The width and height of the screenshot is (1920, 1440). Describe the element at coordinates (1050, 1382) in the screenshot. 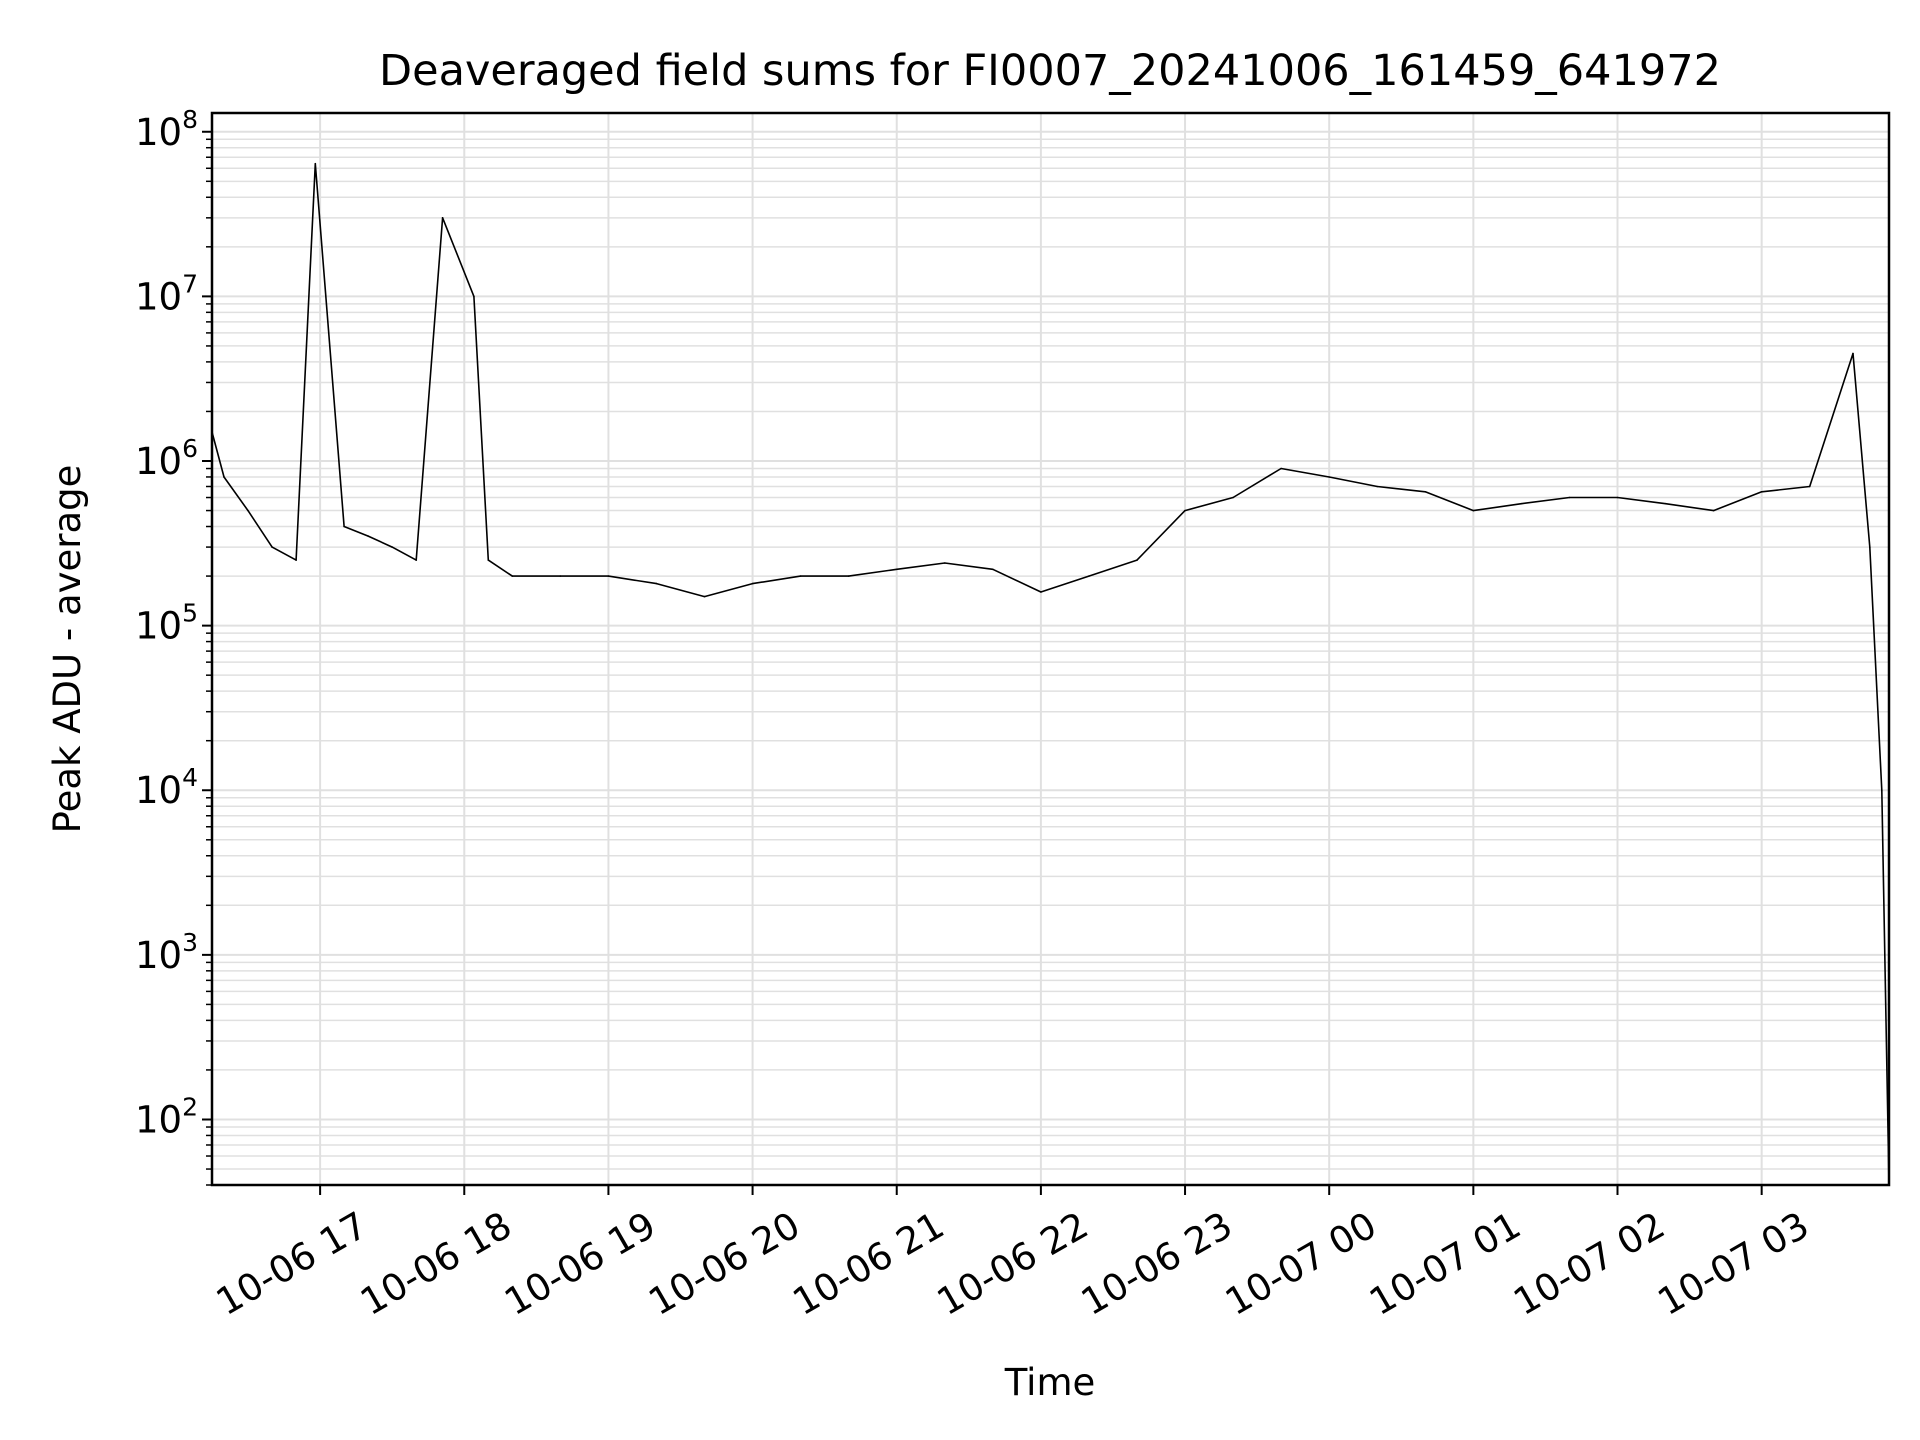

I see `x-axis-label: Time` at that location.